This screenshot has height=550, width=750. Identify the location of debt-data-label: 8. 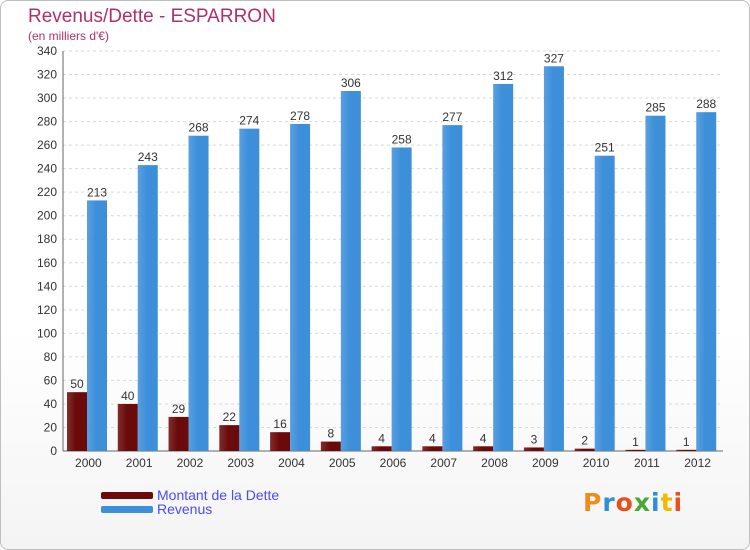
(331, 434).